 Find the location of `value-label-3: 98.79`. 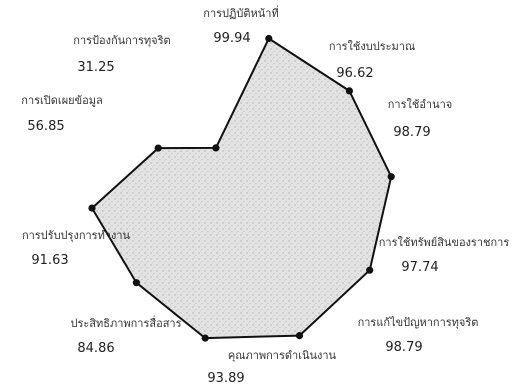

value-label-3: 98.79 is located at coordinates (411, 132).